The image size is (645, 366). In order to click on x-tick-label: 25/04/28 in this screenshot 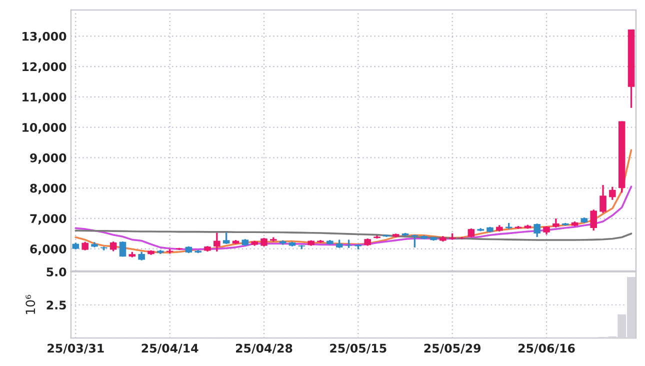, I will do `click(264, 349)`.